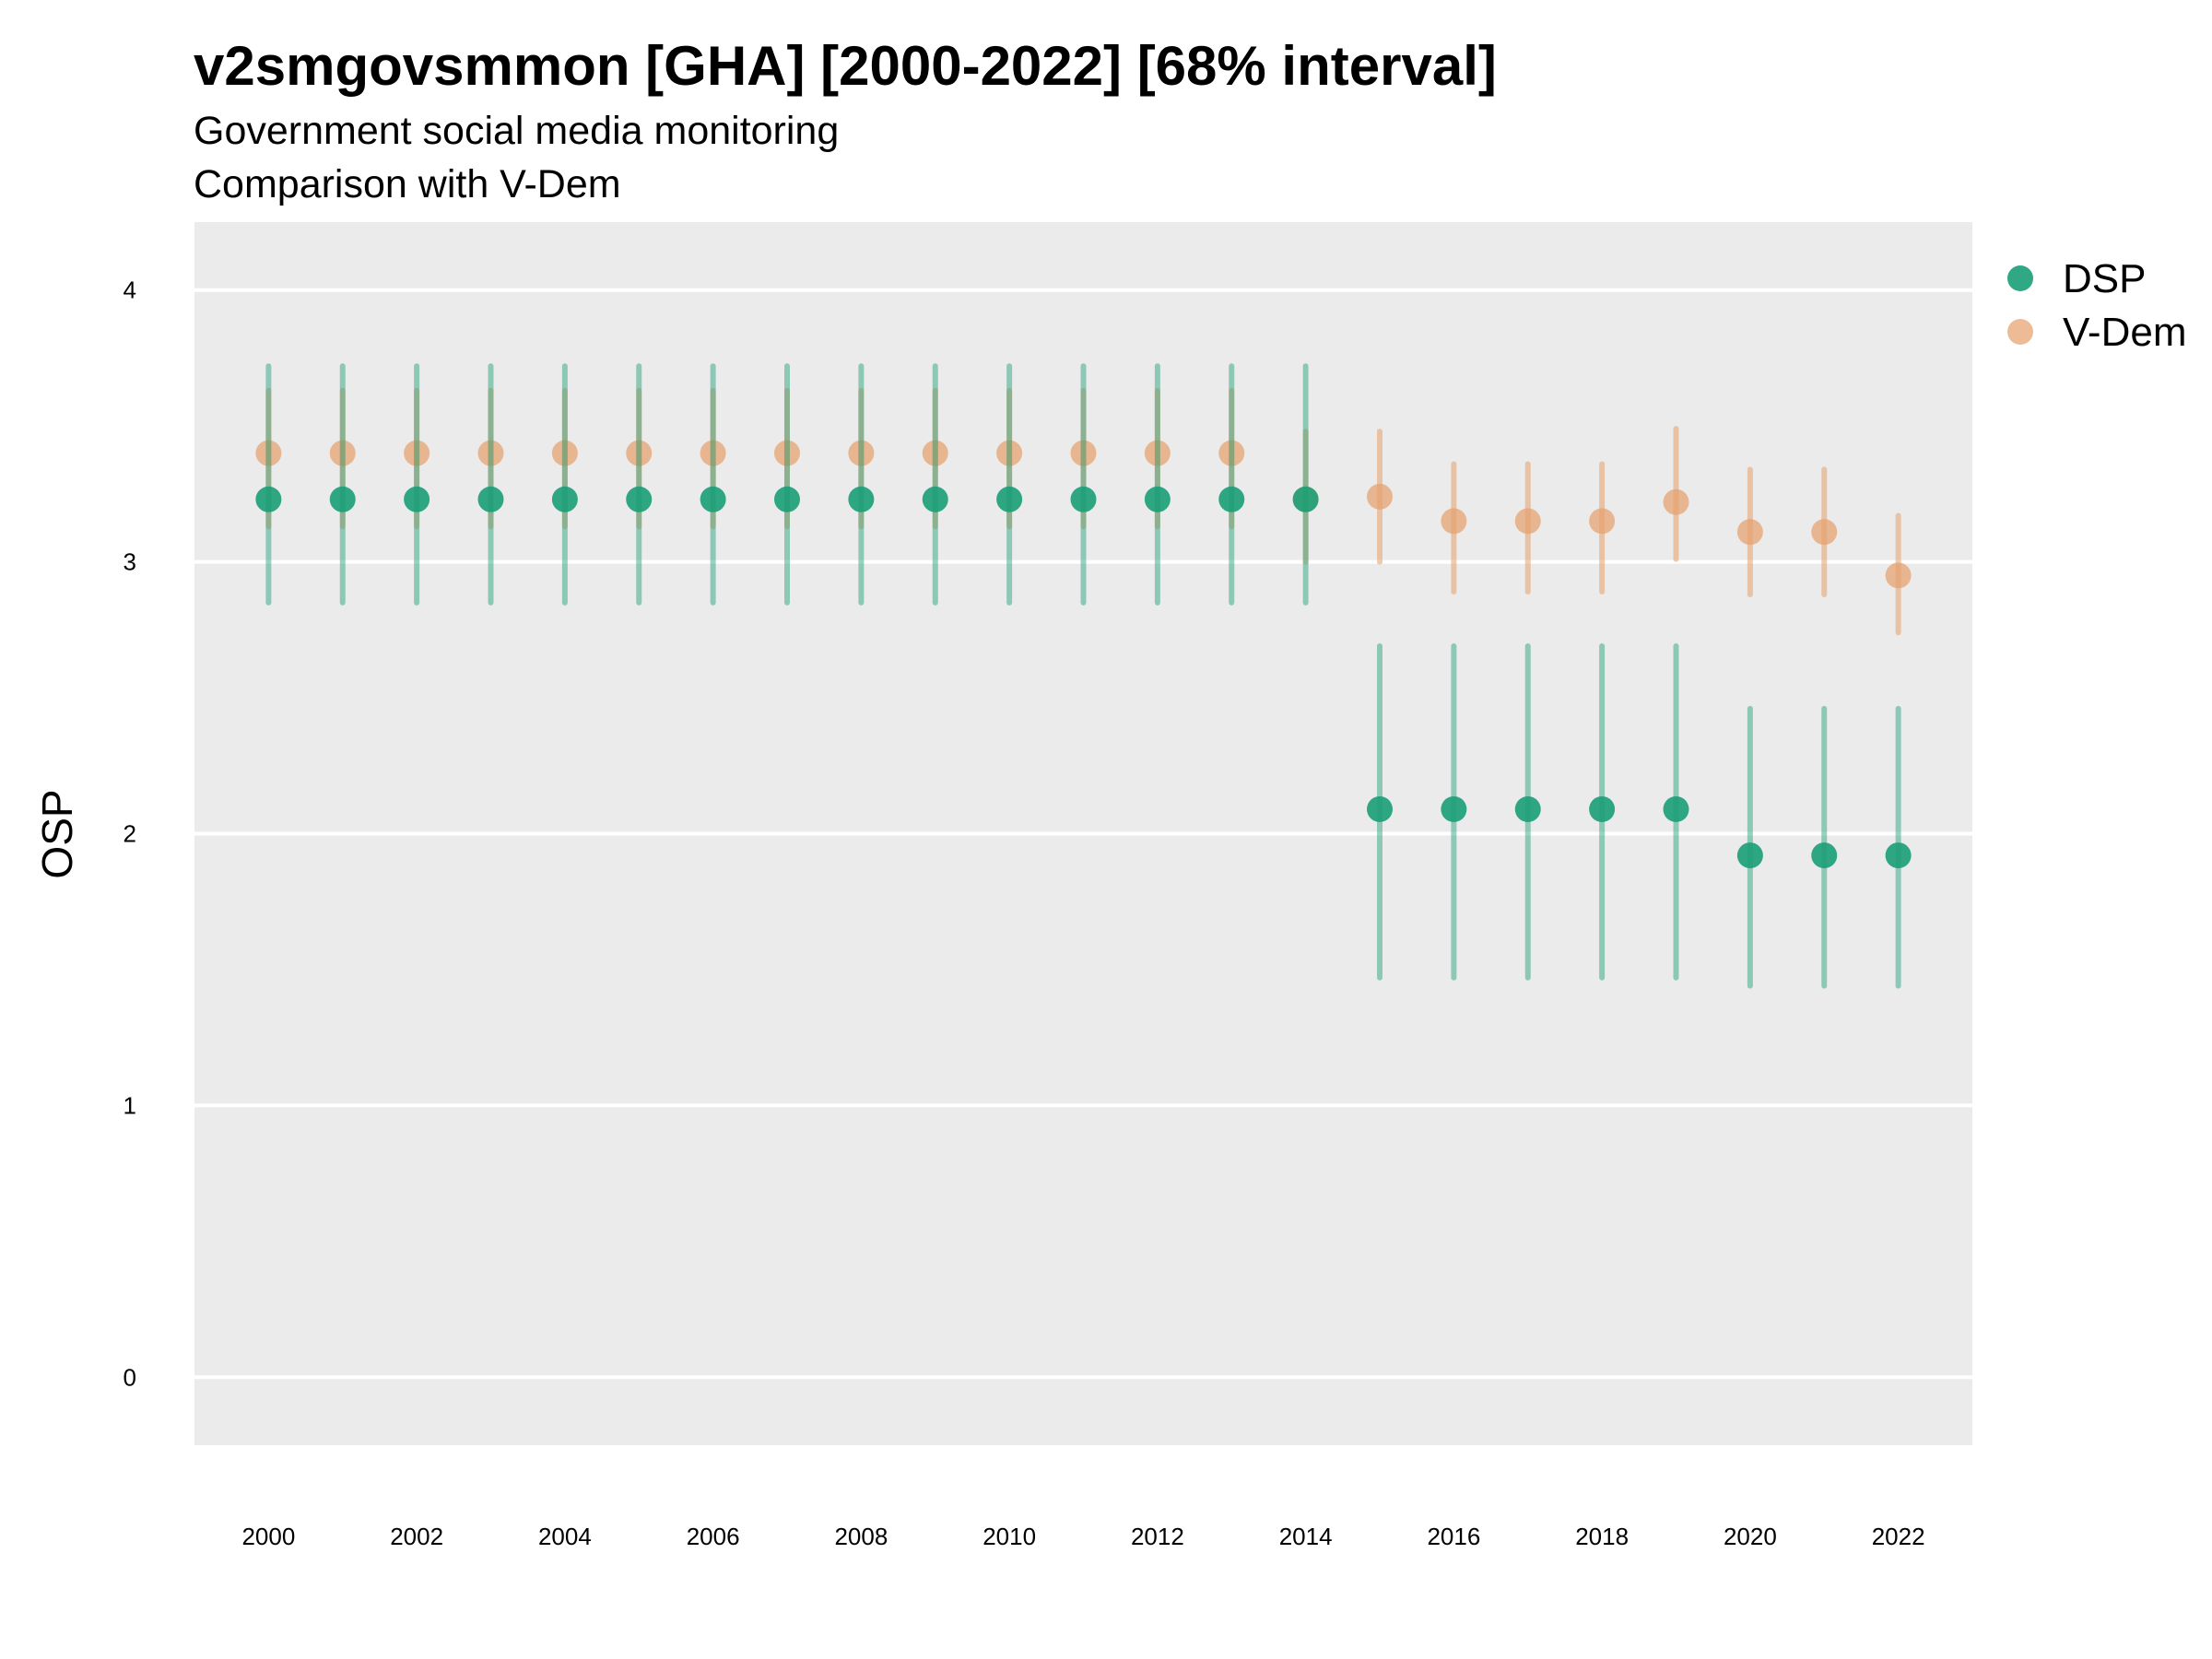  Describe the element at coordinates (787, 453) in the screenshot. I see `vdem-point-2007` at that location.